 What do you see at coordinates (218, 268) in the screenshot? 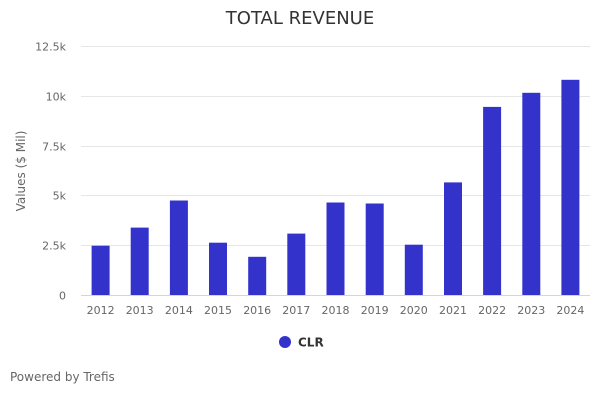
I see `bar-2015` at bounding box center [218, 268].